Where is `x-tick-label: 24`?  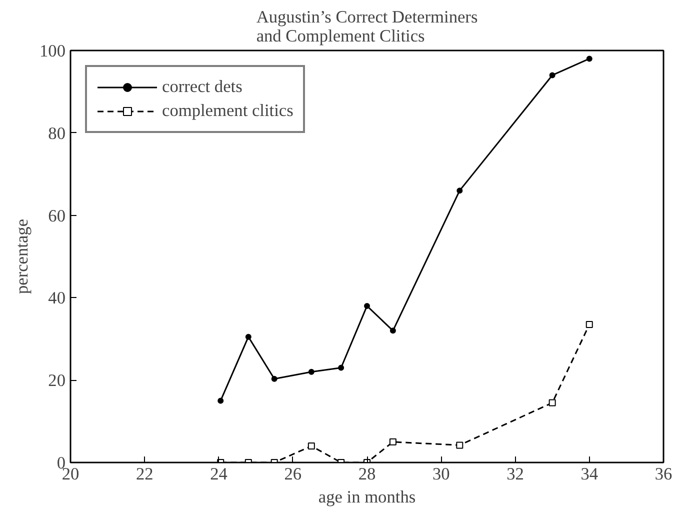
x-tick-label: 24 is located at coordinates (219, 474).